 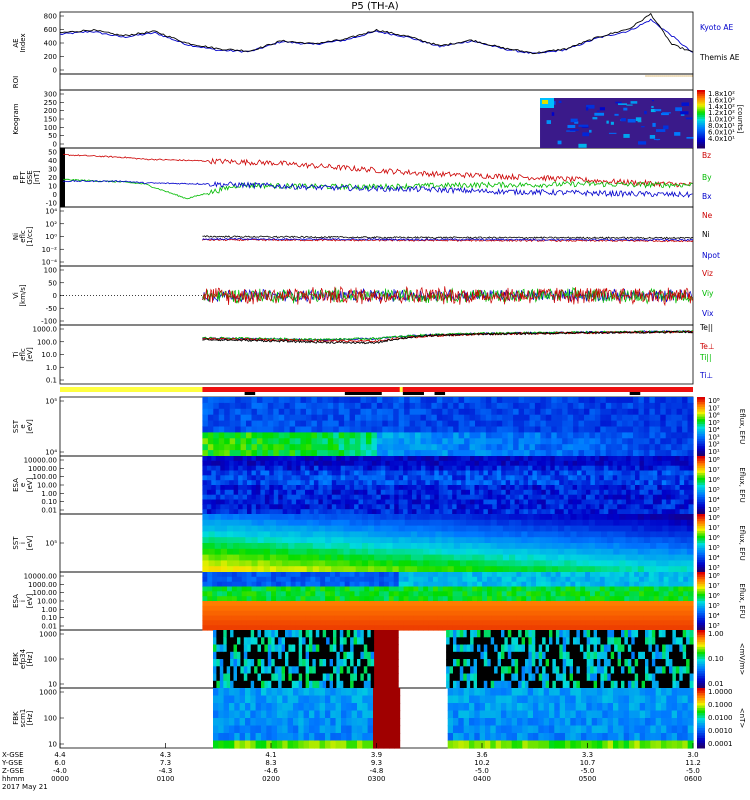 I want to click on keogram-cb-tick-2: 1.4x10², so click(x=721, y=107).